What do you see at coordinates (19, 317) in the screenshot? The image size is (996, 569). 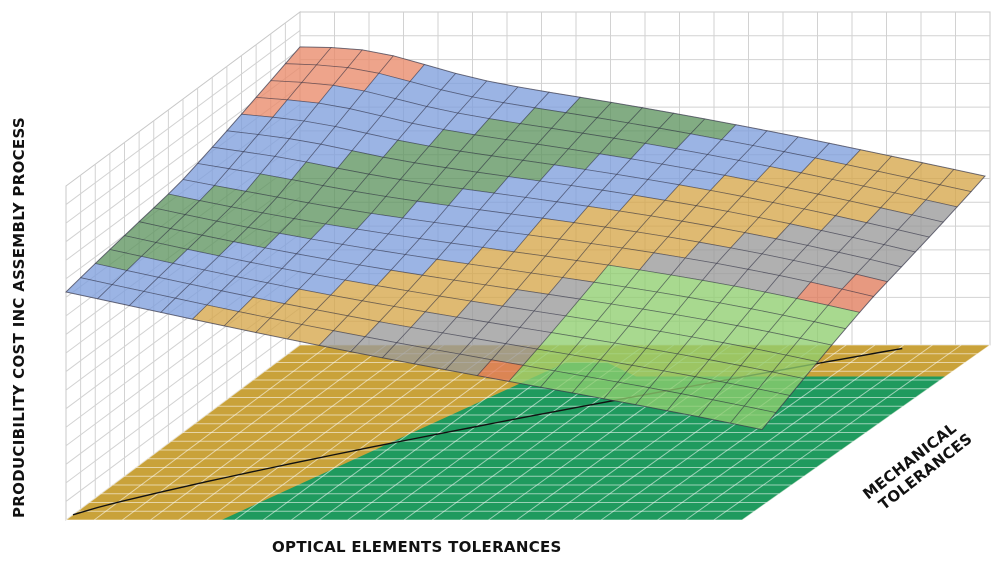 I see `z-axis-label: PRODUCIBILITY COST INC ASSEMBLY PROCESS` at bounding box center [19, 317].